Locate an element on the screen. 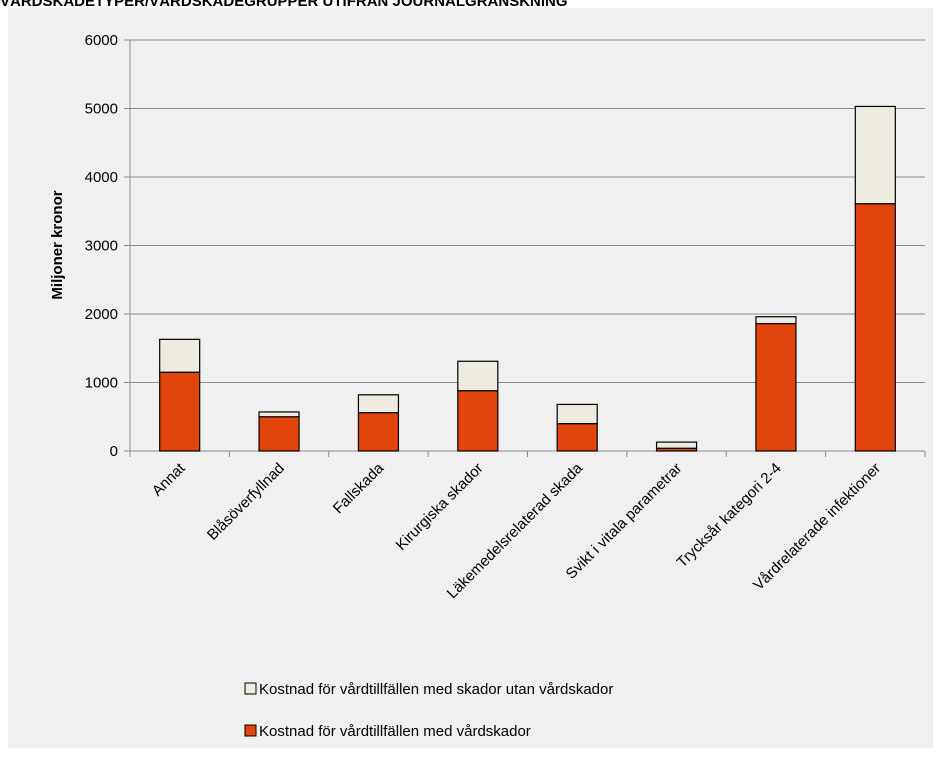  y-tick-label: 1000 is located at coordinates (101, 383).